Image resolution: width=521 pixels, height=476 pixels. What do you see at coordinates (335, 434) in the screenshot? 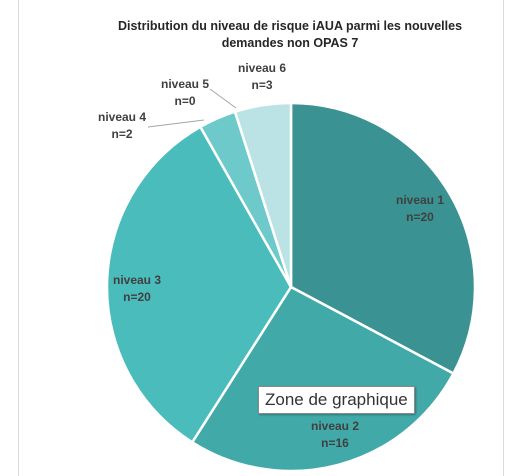
I see `data-label: niveau 2 n=16` at bounding box center [335, 434].